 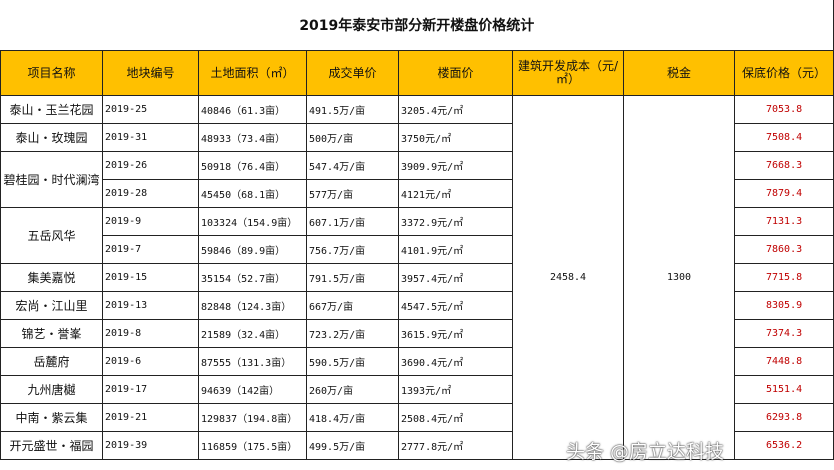 I want to click on floor-price: 4547.5元/㎡, so click(x=455, y=305).